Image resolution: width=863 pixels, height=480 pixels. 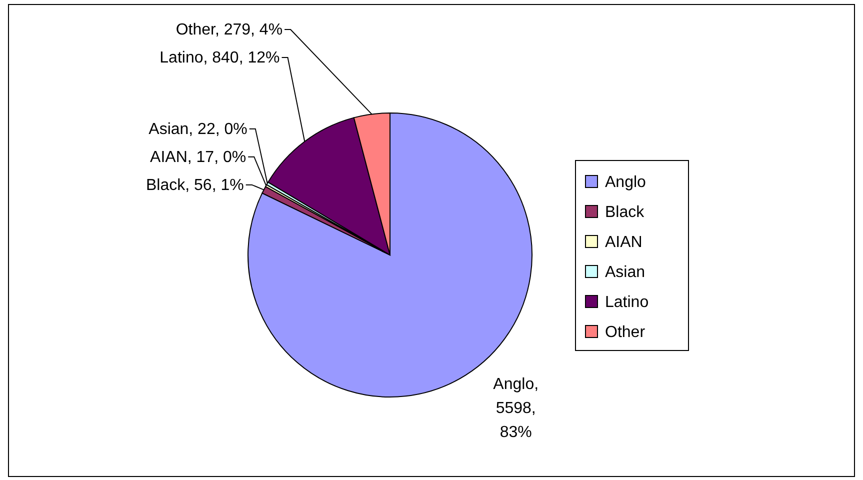 I want to click on data-label: Black, 56, 1%, so click(x=195, y=185).